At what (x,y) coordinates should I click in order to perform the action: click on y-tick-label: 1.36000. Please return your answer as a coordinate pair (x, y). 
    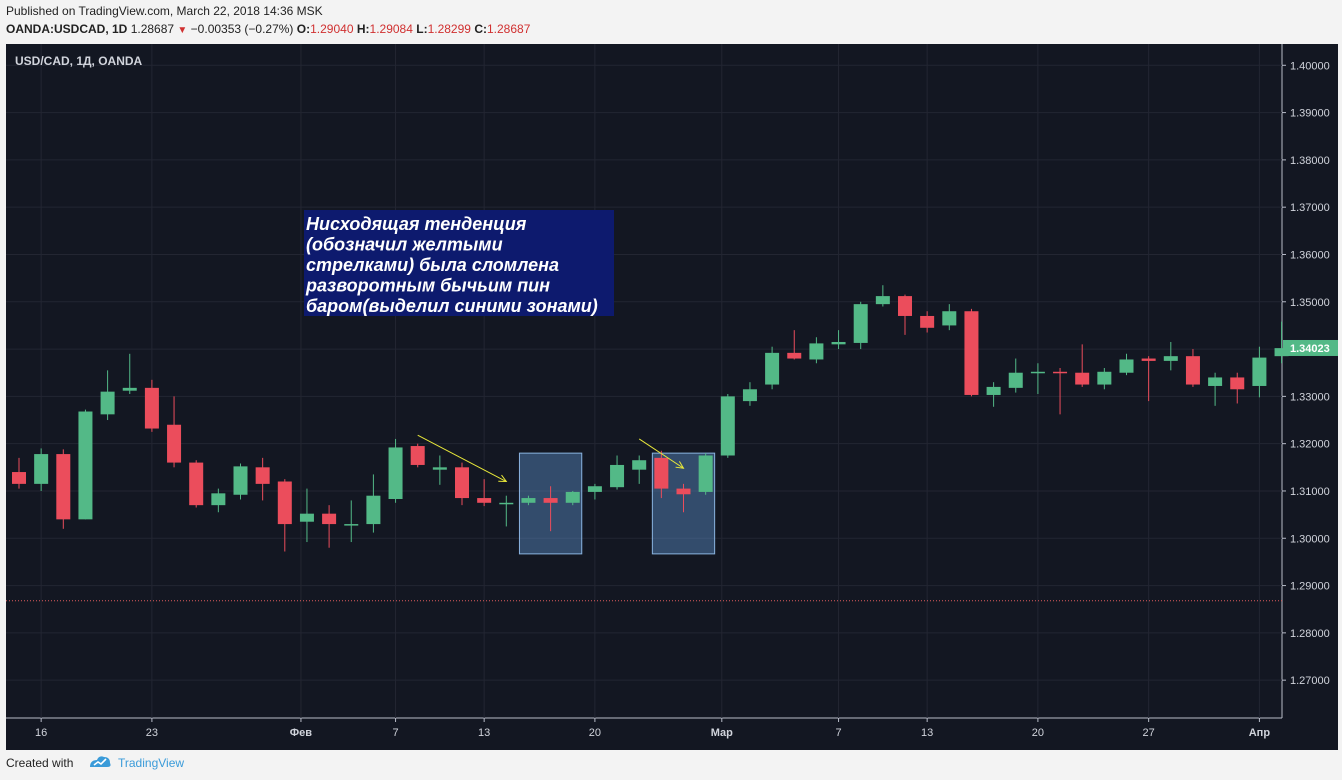
    Looking at the image, I should click on (1310, 255).